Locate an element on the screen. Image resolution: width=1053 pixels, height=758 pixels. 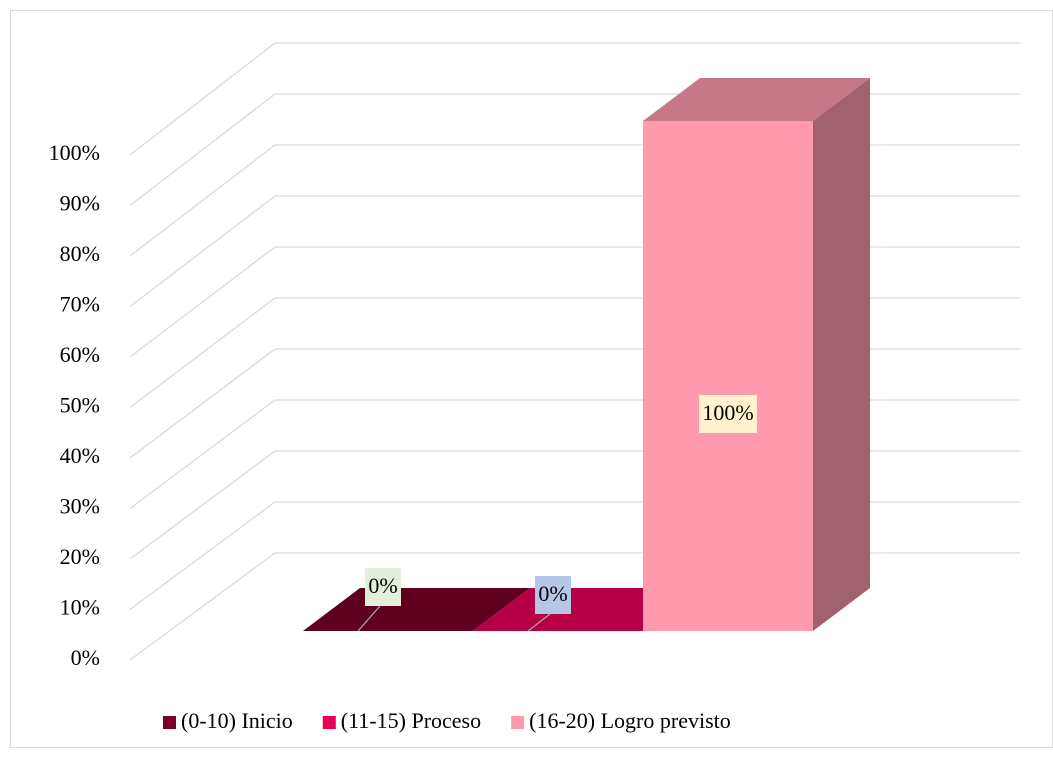
y-tick-label: 10% is located at coordinates (80, 607).